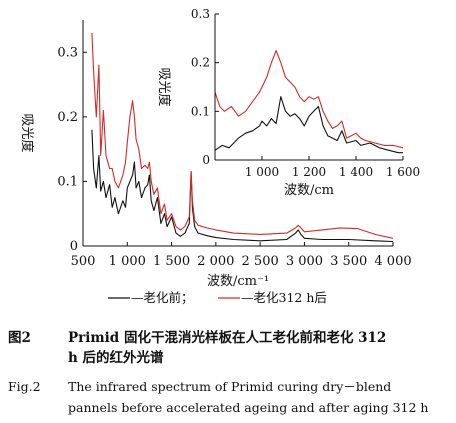 Image resolution: width=456 pixels, height=423 pixels. I want to click on main-x-tick-label: 2 500, so click(260, 261).